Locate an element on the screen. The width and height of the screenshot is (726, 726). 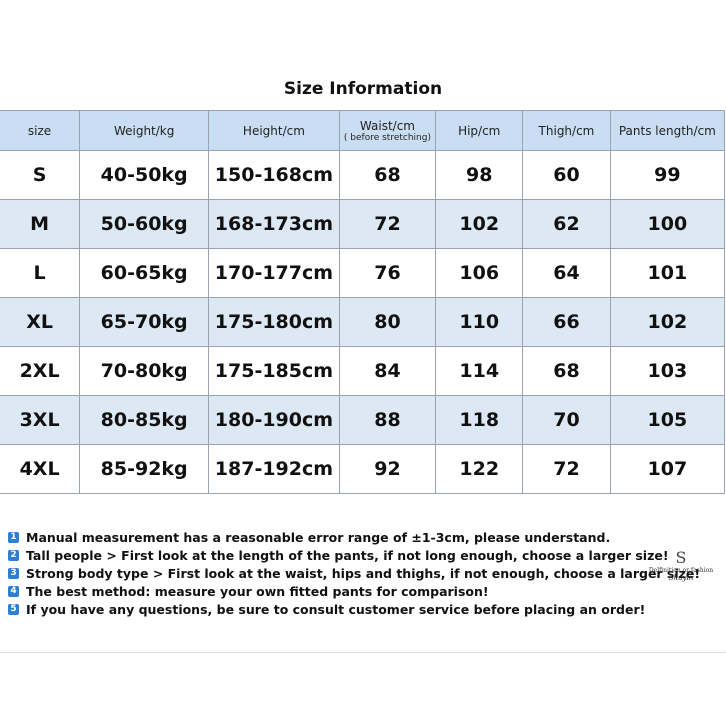
table-cell: 103 is located at coordinates (667, 371).